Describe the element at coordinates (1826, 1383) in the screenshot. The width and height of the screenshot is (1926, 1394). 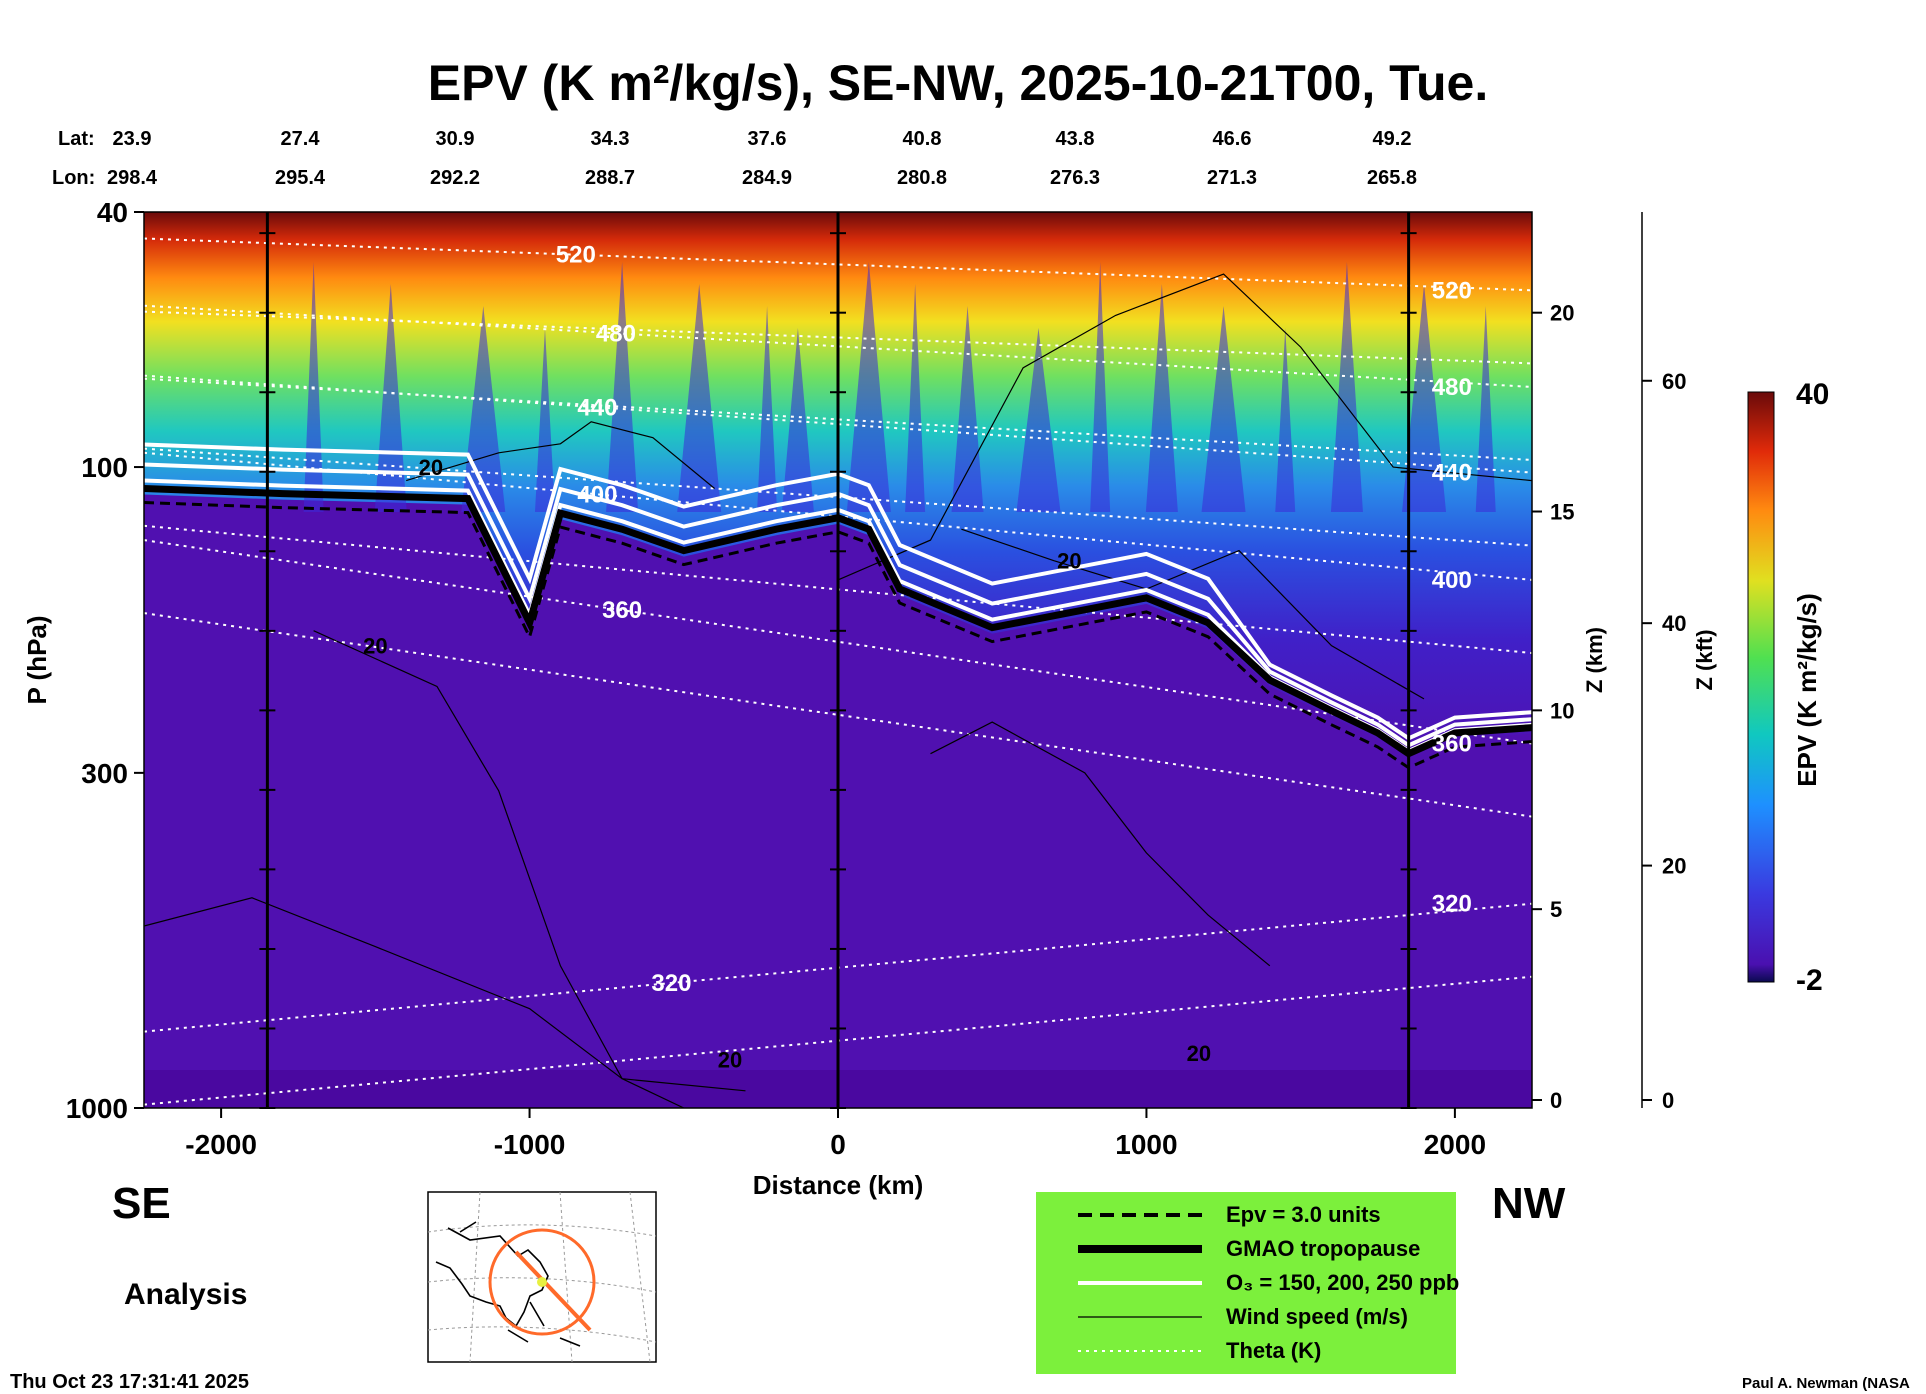
I see `credit: Paul A. Newman (NASA` at that location.